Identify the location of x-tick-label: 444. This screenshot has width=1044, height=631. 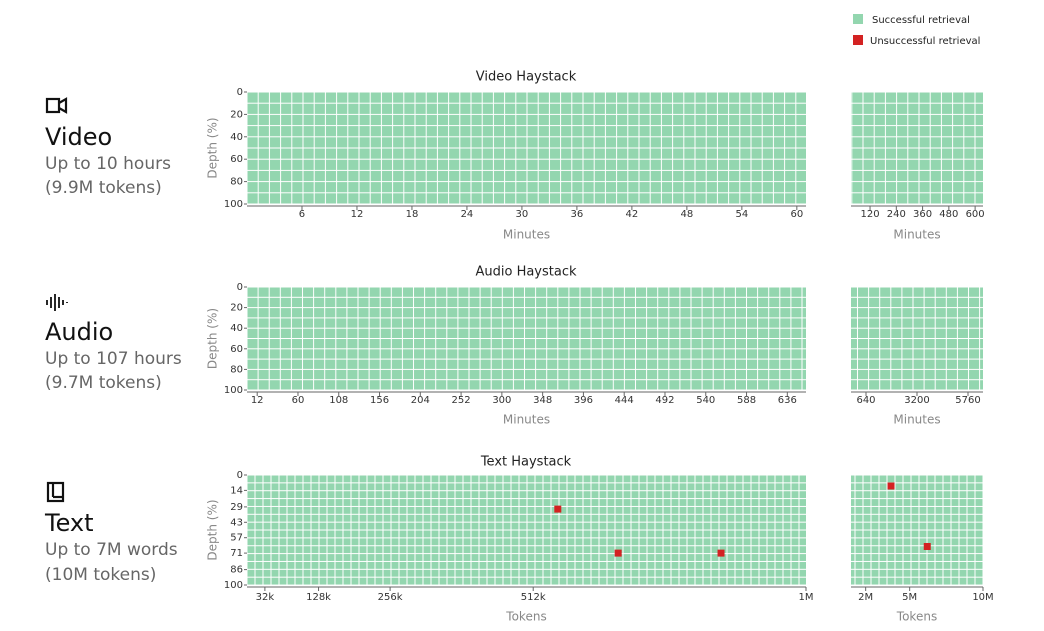
(624, 400).